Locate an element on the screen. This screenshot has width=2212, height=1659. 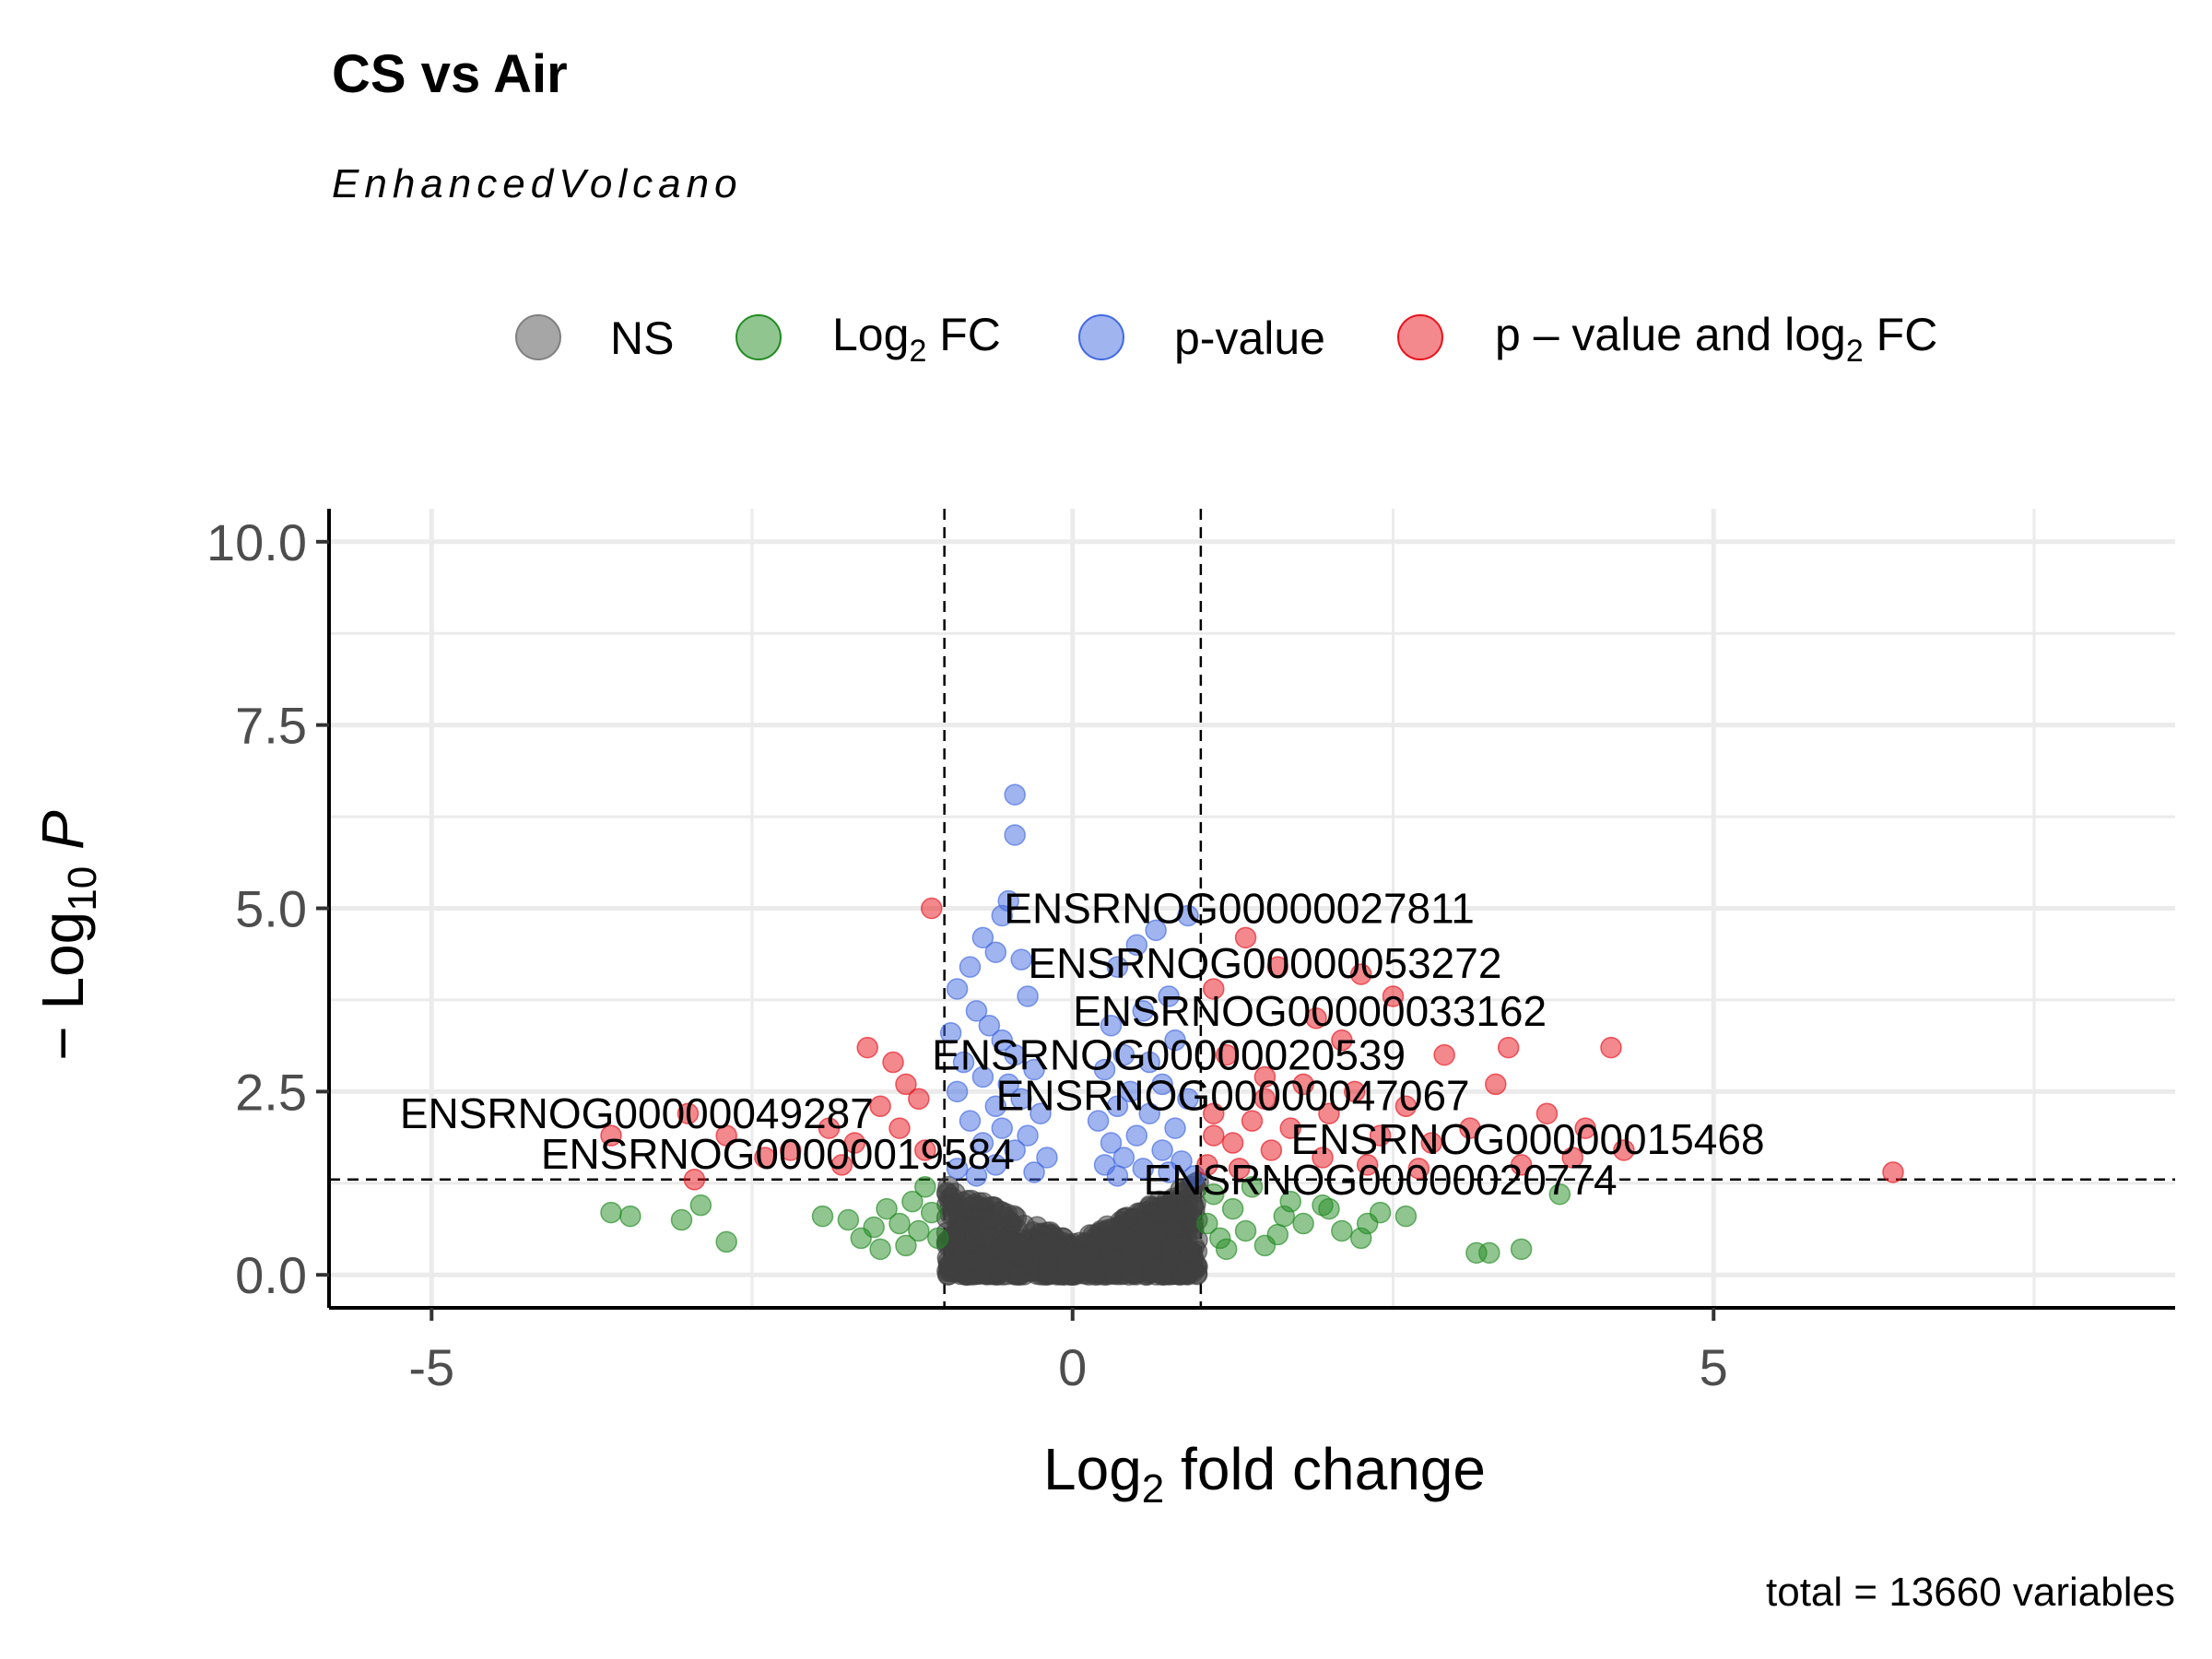
legend-key-log2fc is located at coordinates (758, 337).